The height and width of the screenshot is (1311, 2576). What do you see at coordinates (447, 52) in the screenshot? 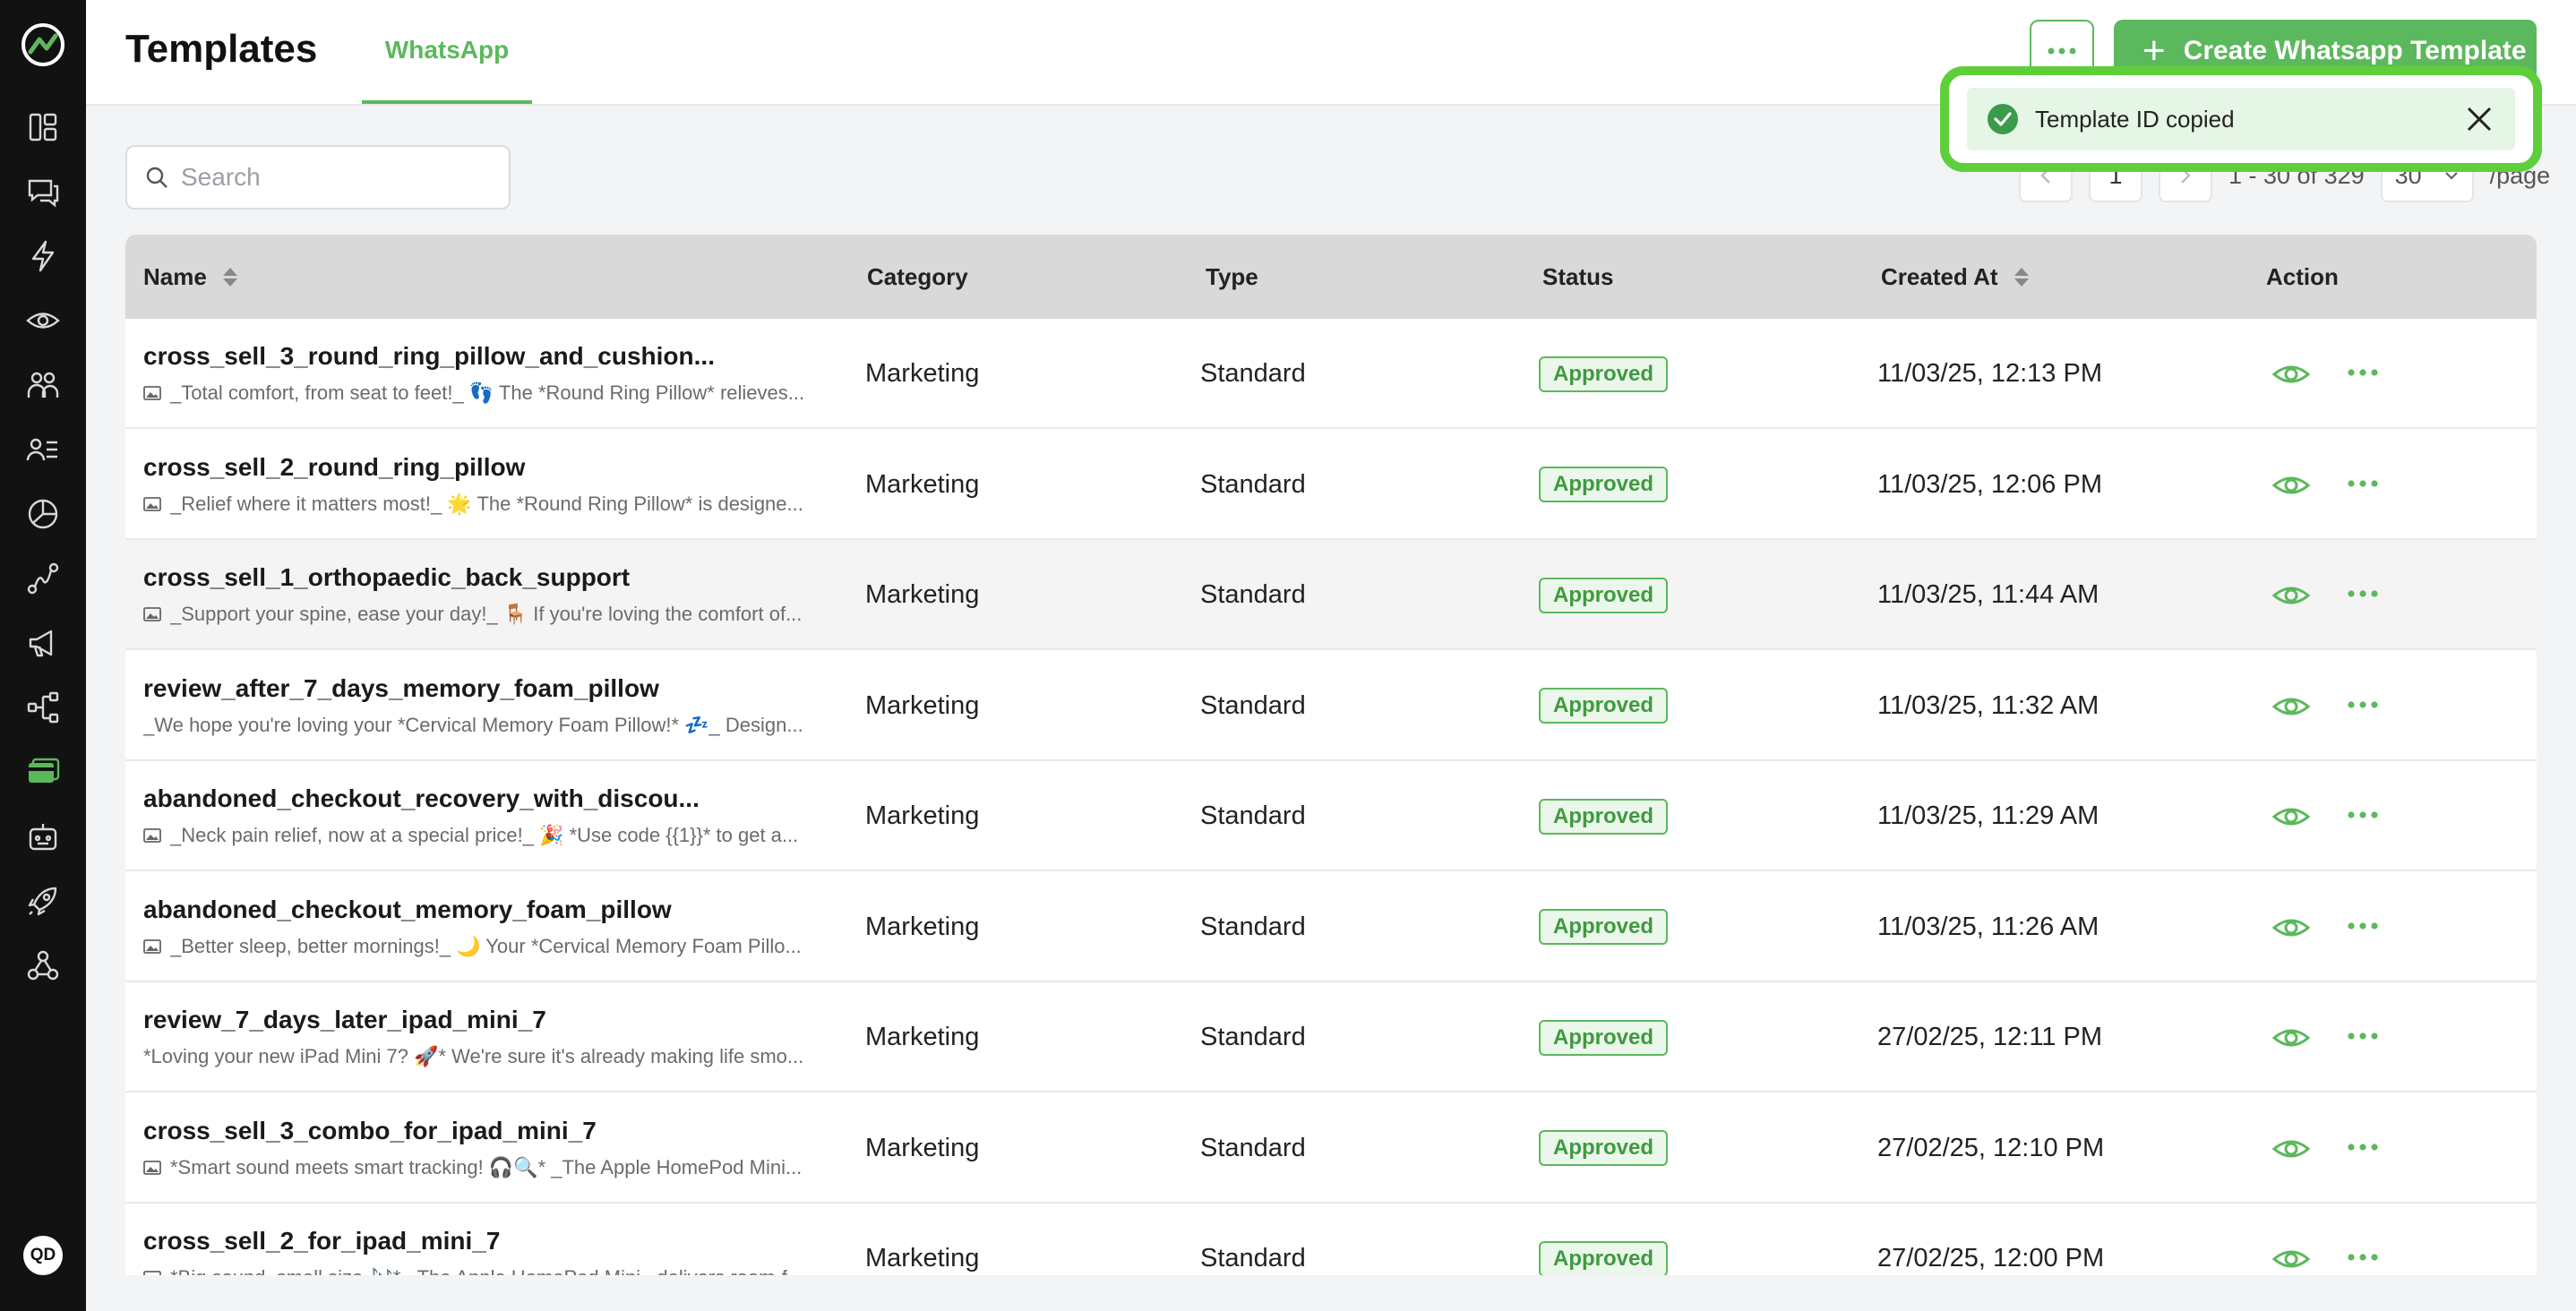
I see `tab-whatsapp: WhatsApp` at bounding box center [447, 52].